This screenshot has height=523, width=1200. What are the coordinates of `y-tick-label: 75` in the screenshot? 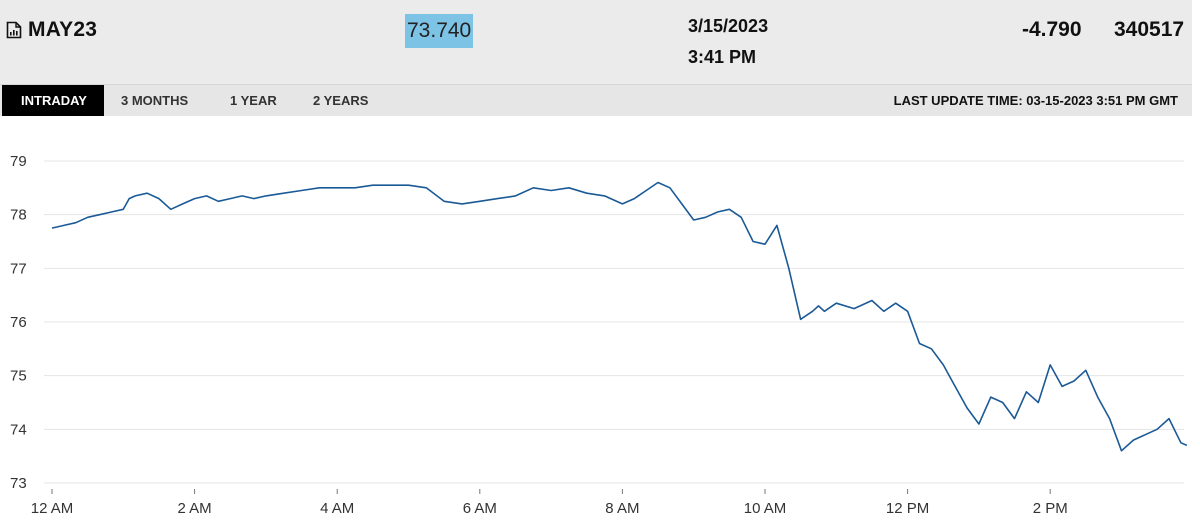 It's located at (18, 376).